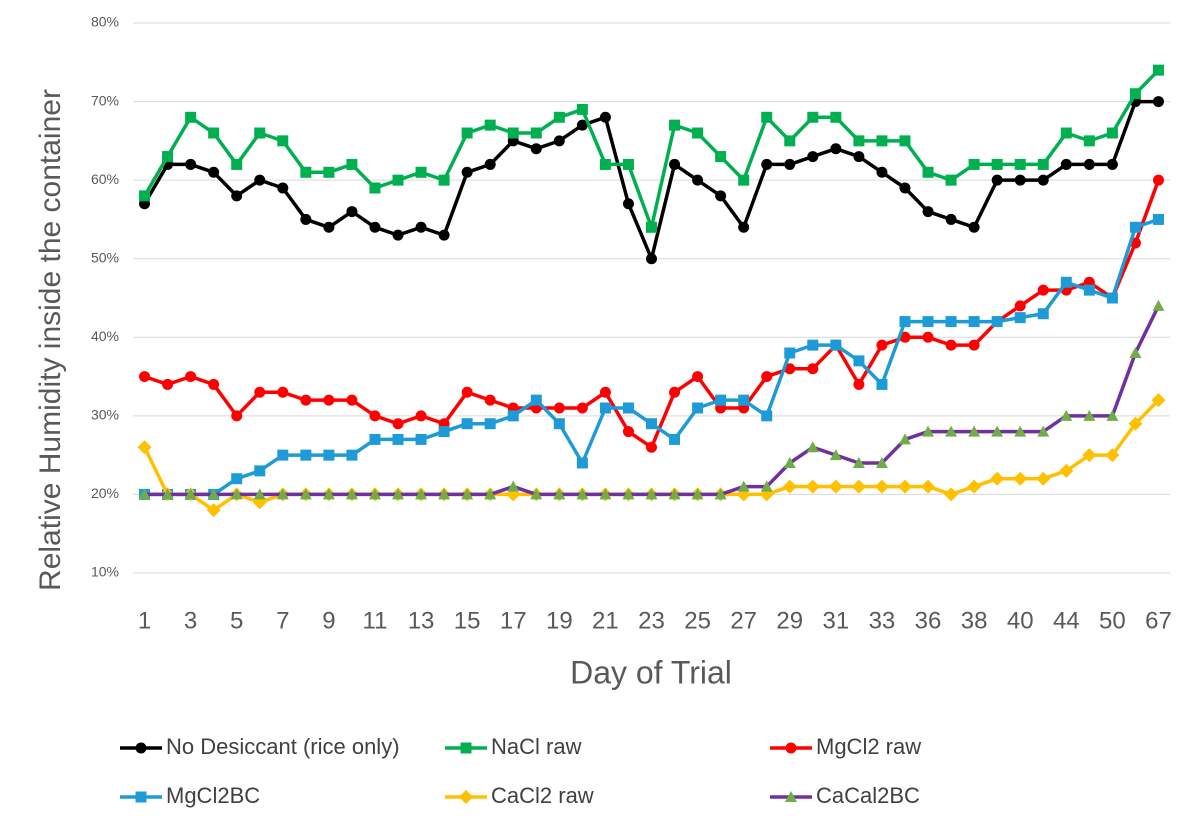  What do you see at coordinates (1112, 620) in the screenshot?
I see `x-tick-label: 50` at bounding box center [1112, 620].